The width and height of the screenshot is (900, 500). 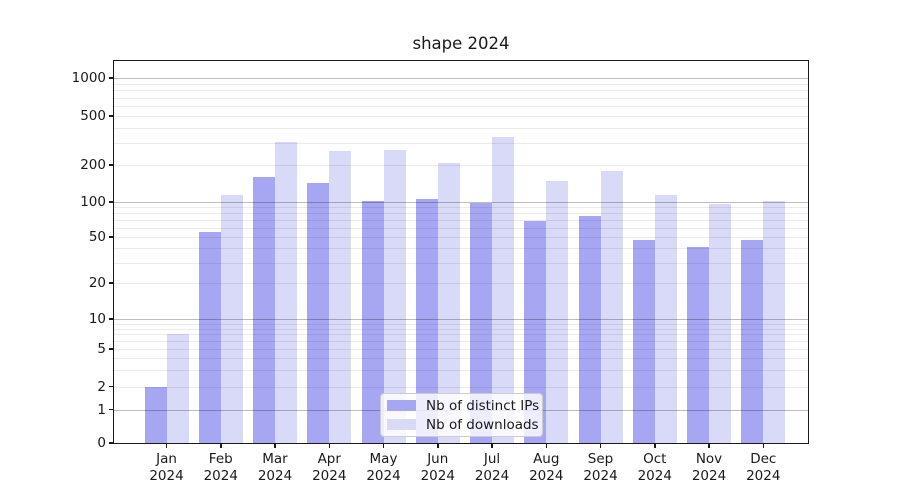 What do you see at coordinates (97, 283) in the screenshot?
I see `y-tick-label: 20` at bounding box center [97, 283].